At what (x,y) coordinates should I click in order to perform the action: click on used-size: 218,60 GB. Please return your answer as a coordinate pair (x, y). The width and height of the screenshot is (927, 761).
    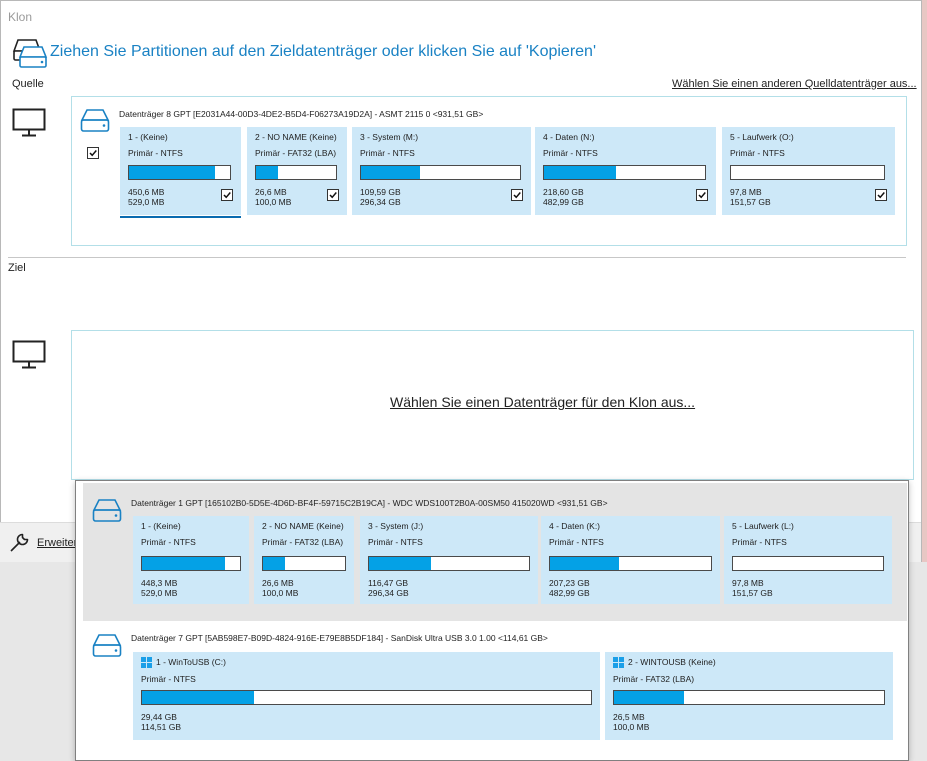
    Looking at the image, I should click on (563, 192).